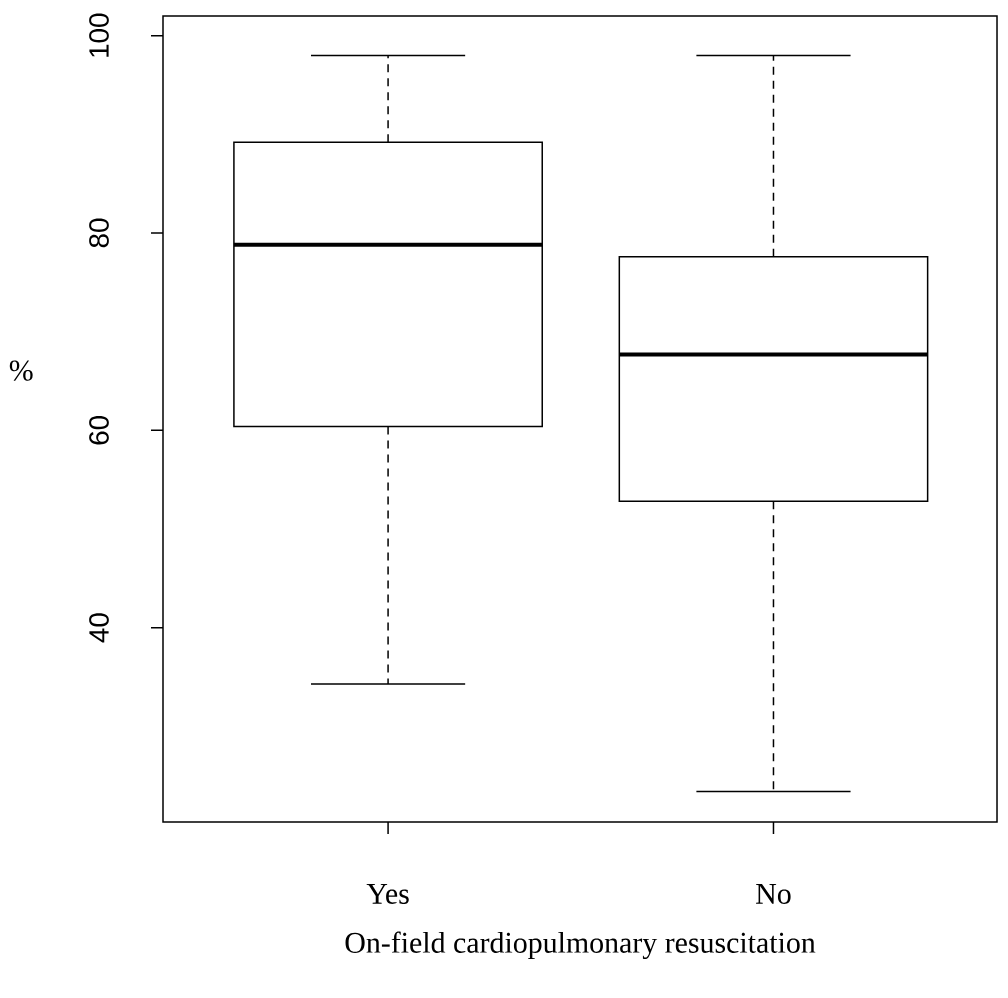 The width and height of the screenshot is (1008, 998). Describe the element at coordinates (387, 894) in the screenshot. I see `x-tick-label: Yes` at that location.